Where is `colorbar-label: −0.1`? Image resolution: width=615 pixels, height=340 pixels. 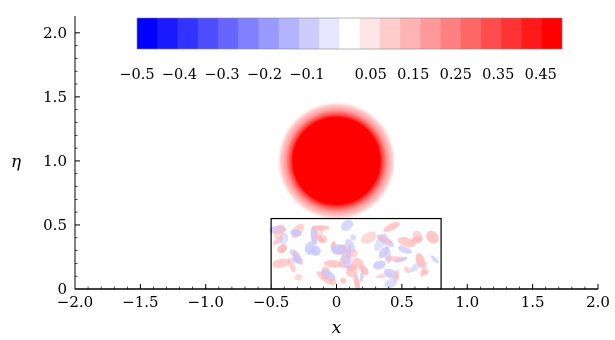
colorbar-label: −0.1 is located at coordinates (306, 75).